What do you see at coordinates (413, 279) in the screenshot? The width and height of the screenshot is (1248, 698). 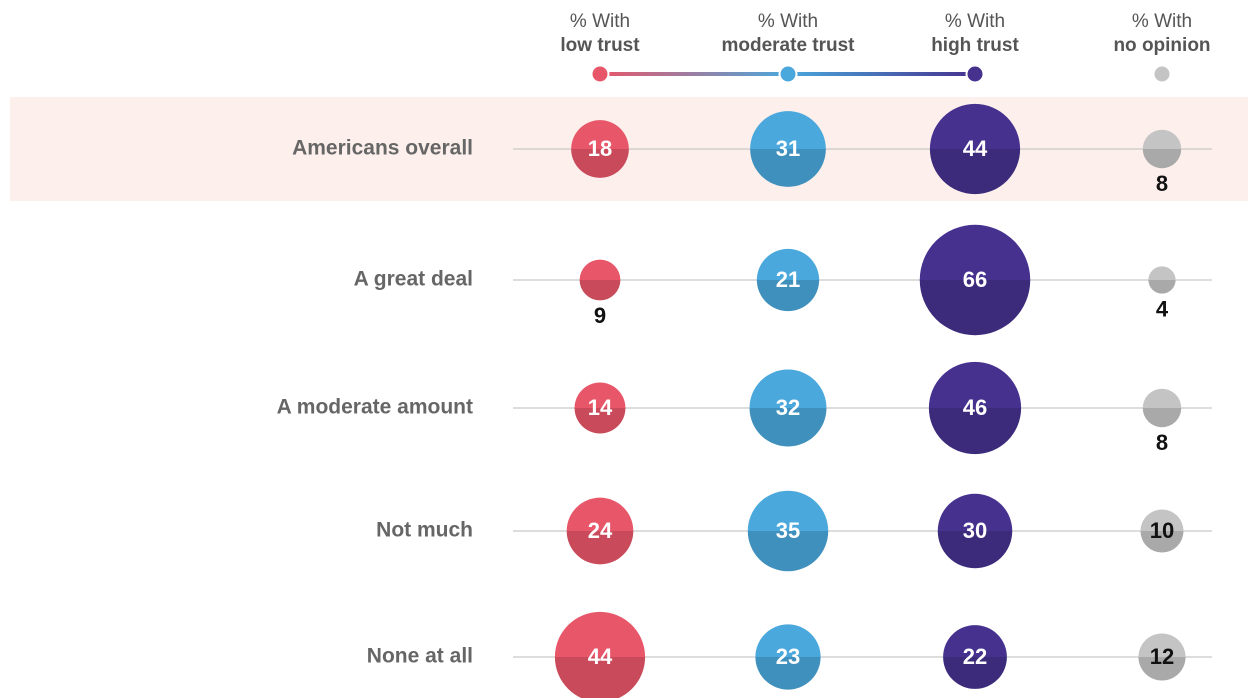 I see `row-label: A great deal` at bounding box center [413, 279].